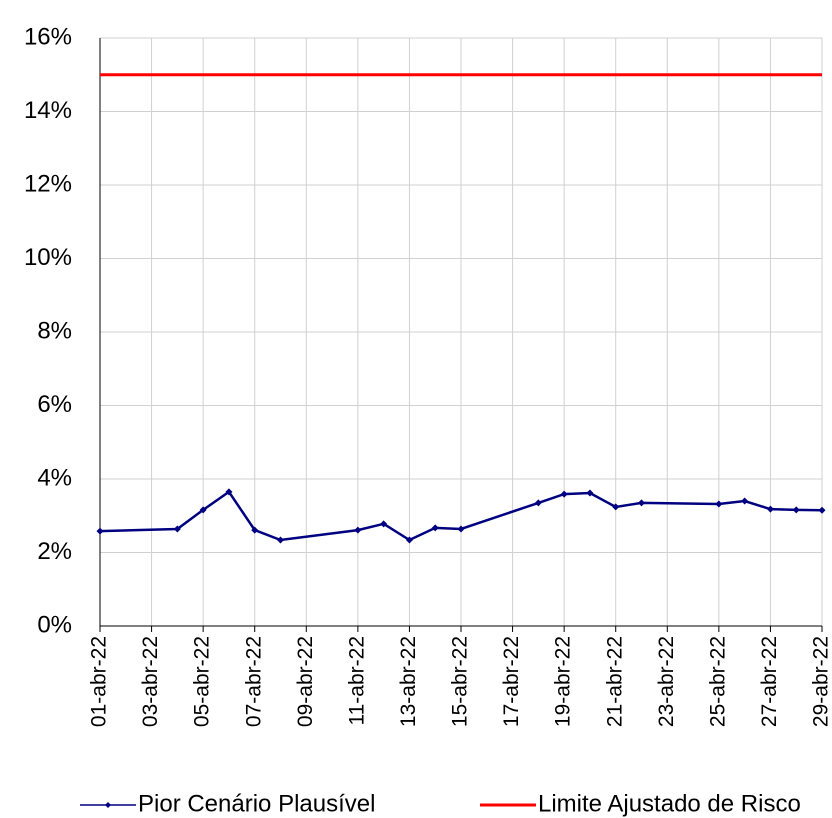  I want to click on x-tick-label: 13-abr-22, so click(408, 681).